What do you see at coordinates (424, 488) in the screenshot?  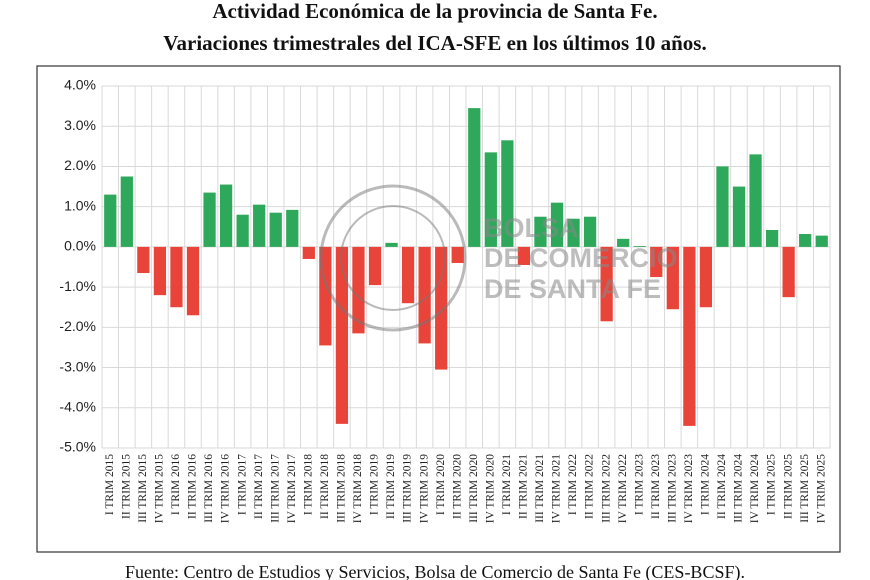 I see `x-tick-label: IV TRIM 2019` at bounding box center [424, 488].